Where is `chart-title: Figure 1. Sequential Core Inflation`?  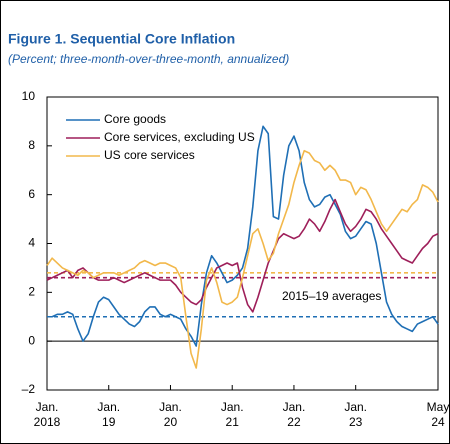
chart-title: Figure 1. Sequential Core Inflation is located at coordinates (121, 39).